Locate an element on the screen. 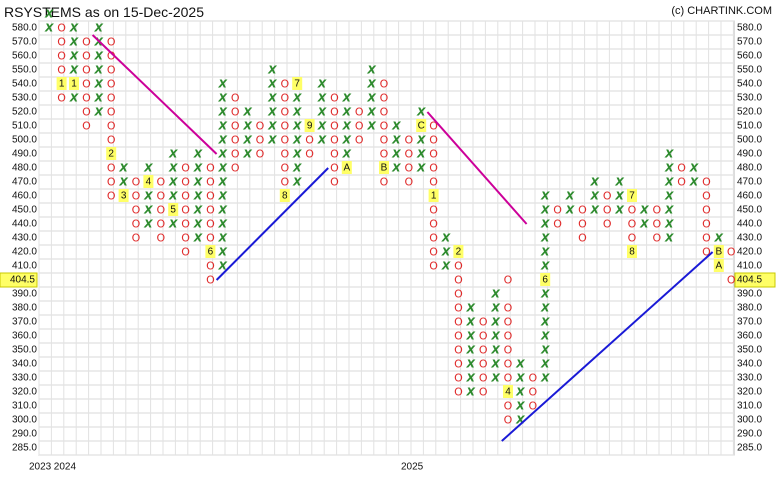  y-tick-right: 440.0 is located at coordinates (749, 224).